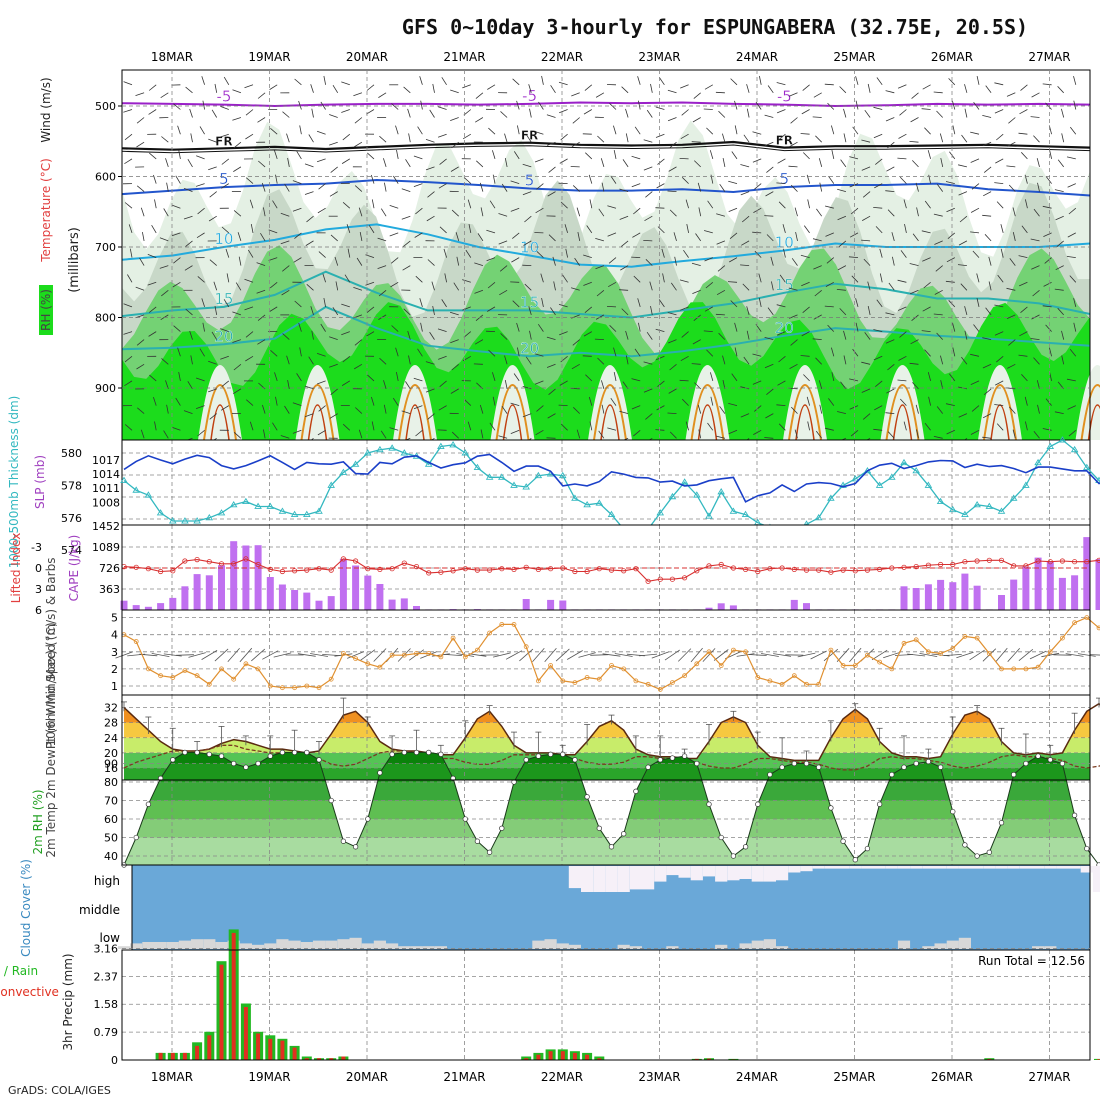 The height and width of the screenshot is (1100, 1100). What do you see at coordinates (46, 210) in the screenshot?
I see `temperature-axis-label: Temperature (°C)` at bounding box center [46, 210].